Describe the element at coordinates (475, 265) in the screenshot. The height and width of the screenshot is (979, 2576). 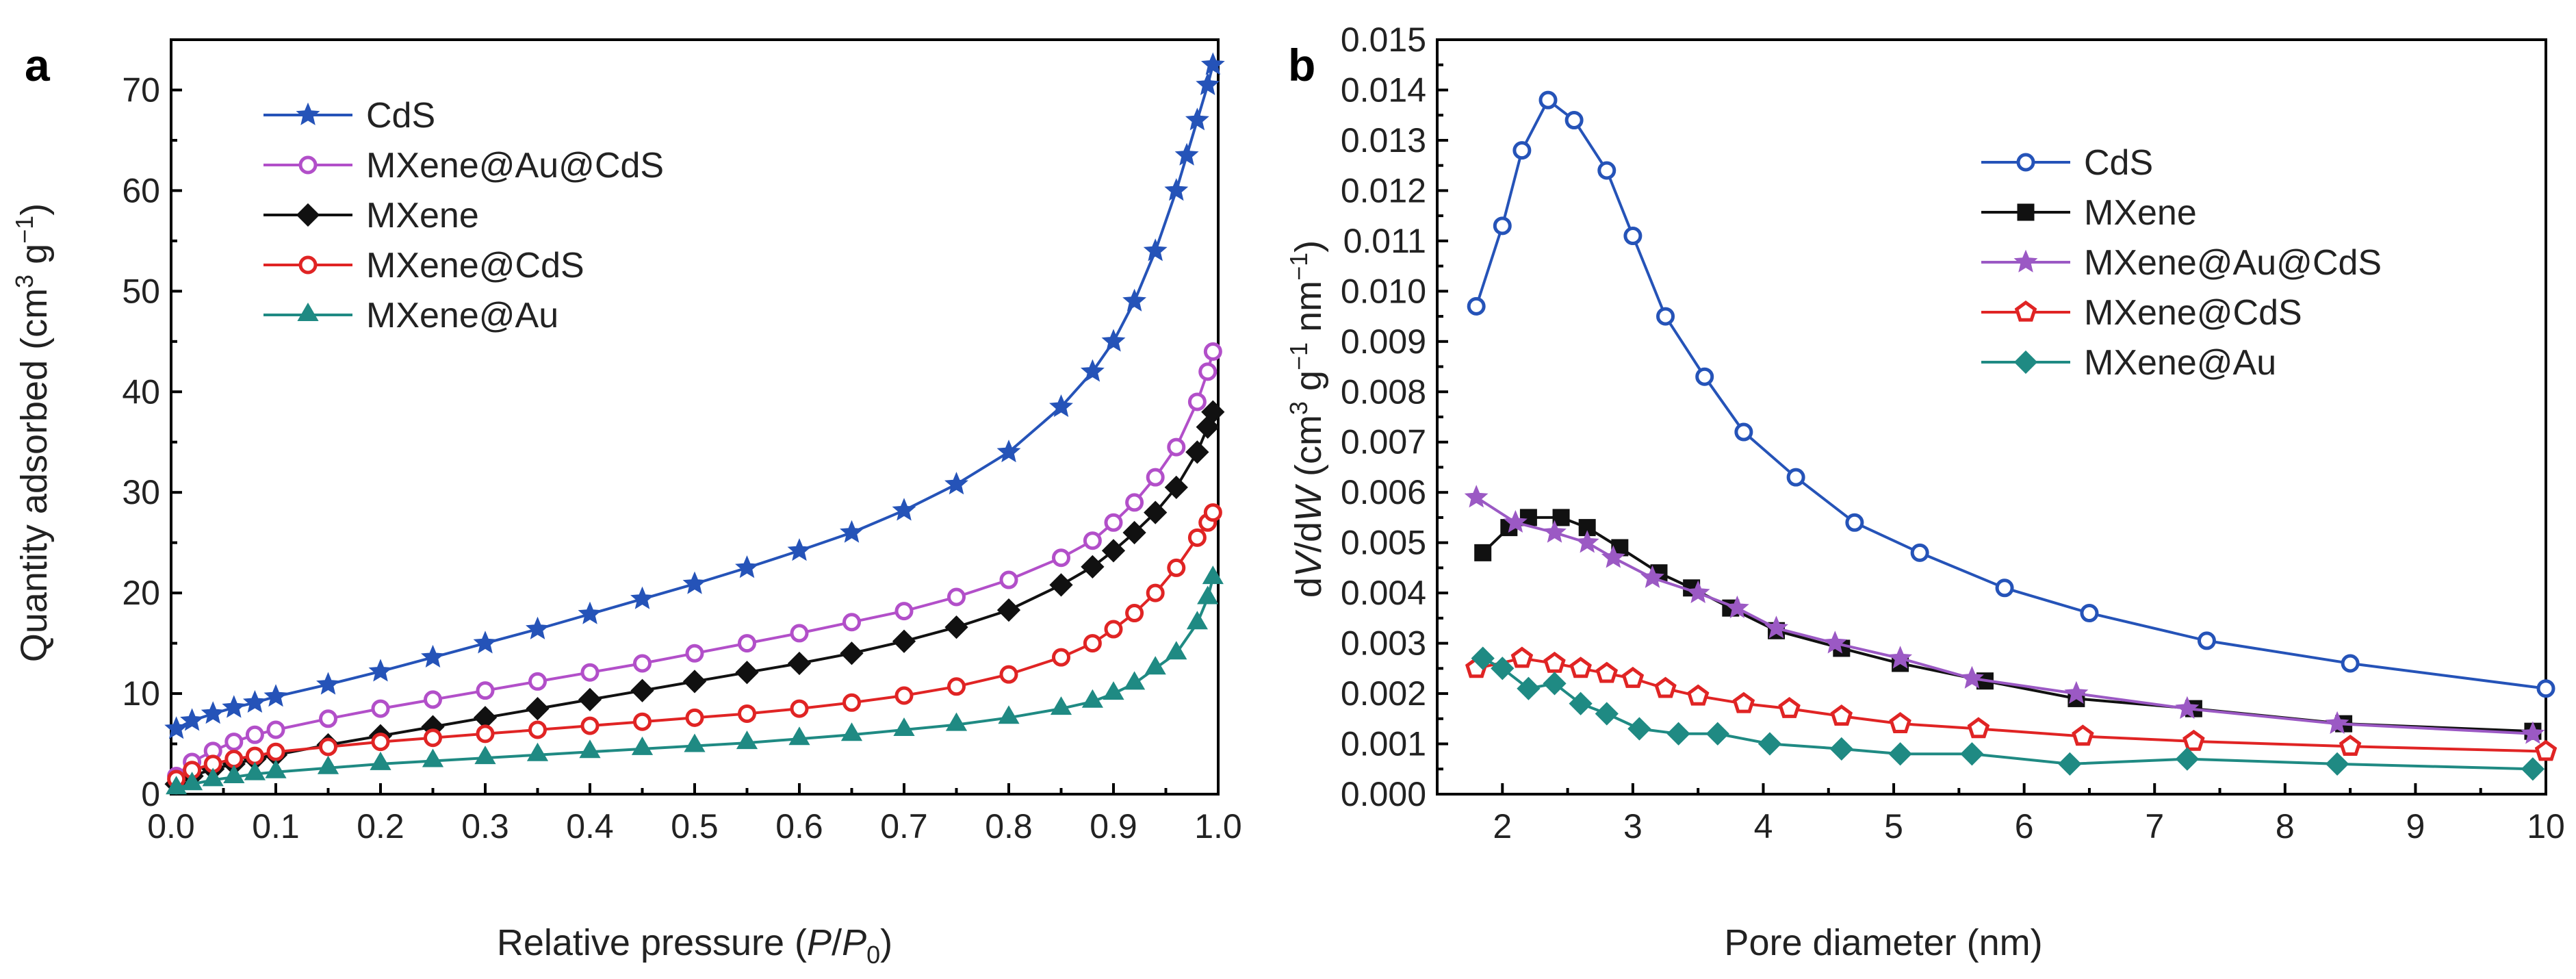
I see `panel-a-legend-entry-mxene-cds-label: MXene@CdS` at that location.